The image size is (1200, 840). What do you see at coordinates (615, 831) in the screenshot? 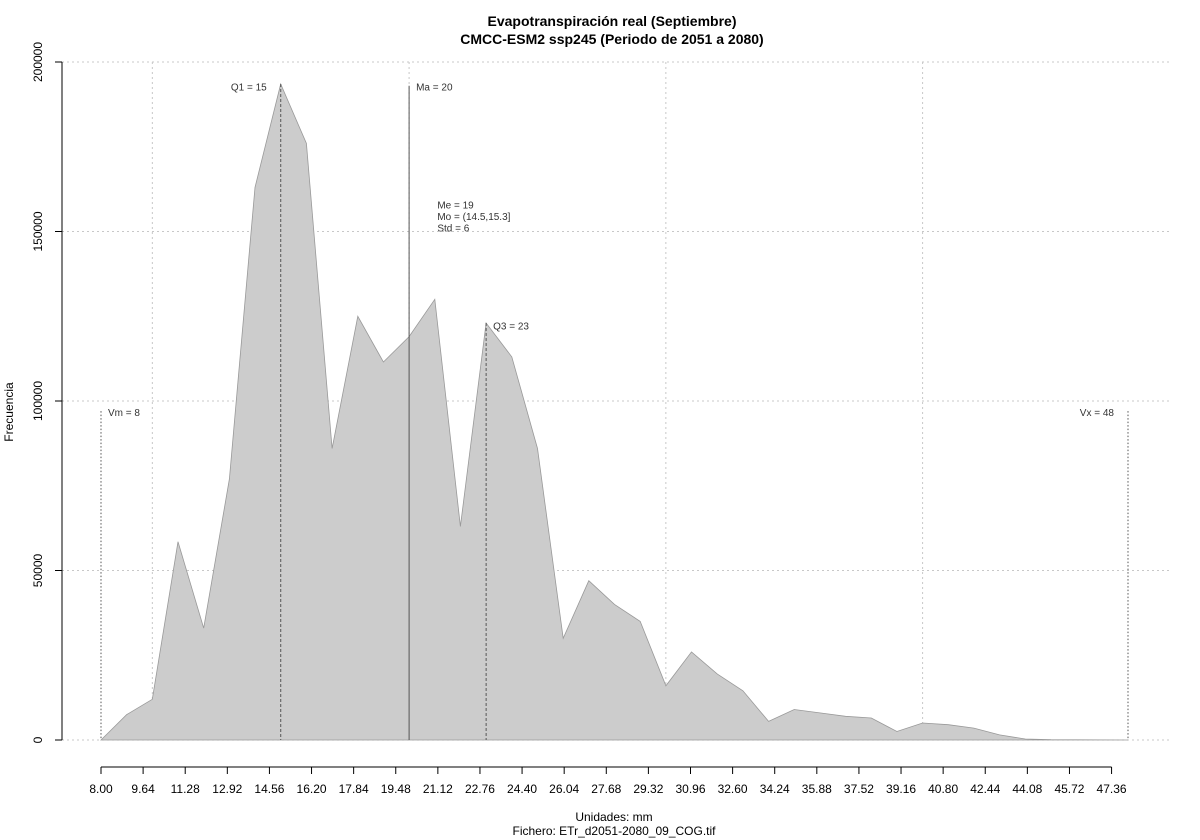
I see `file-caption: Fichero: ETr_d2051-2080_09_COG.tif` at bounding box center [615, 831].